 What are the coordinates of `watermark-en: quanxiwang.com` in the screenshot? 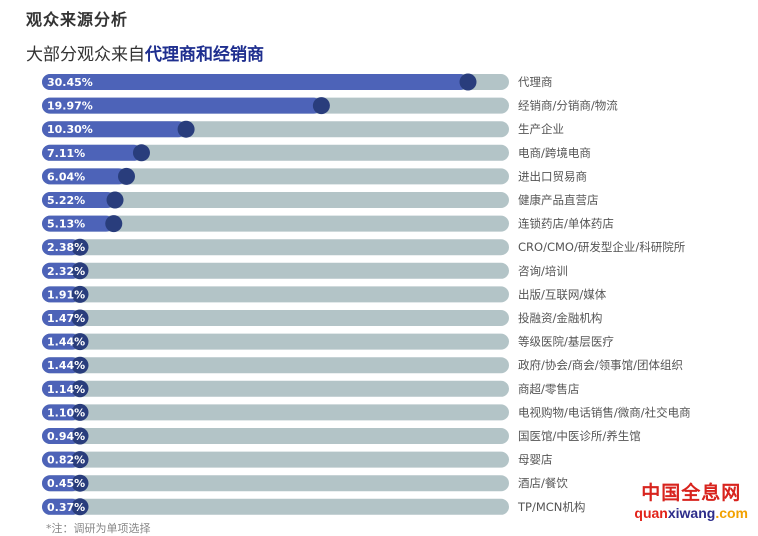 It's located at (691, 513).